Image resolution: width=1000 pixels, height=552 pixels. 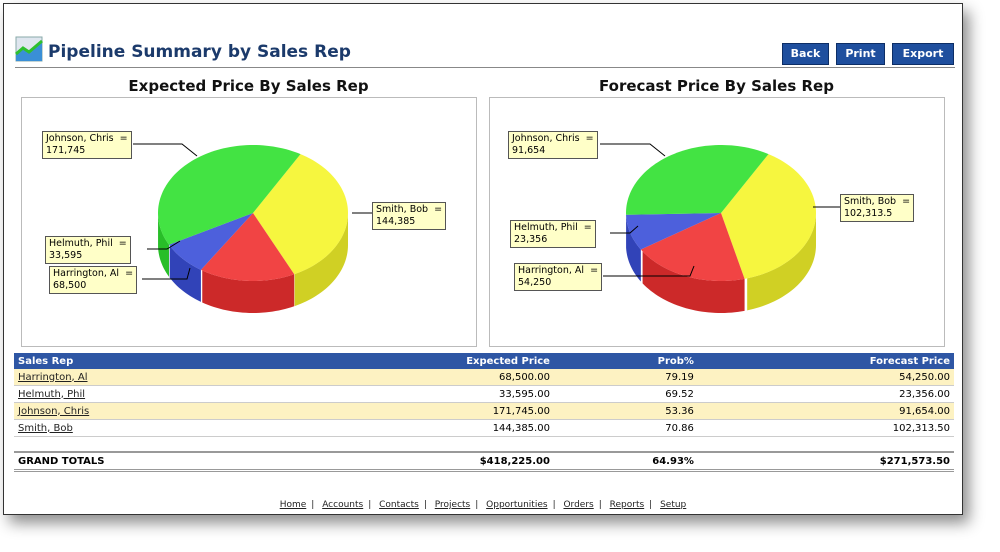 What do you see at coordinates (625, 361) in the screenshot?
I see `col-prob: Prob%` at bounding box center [625, 361].